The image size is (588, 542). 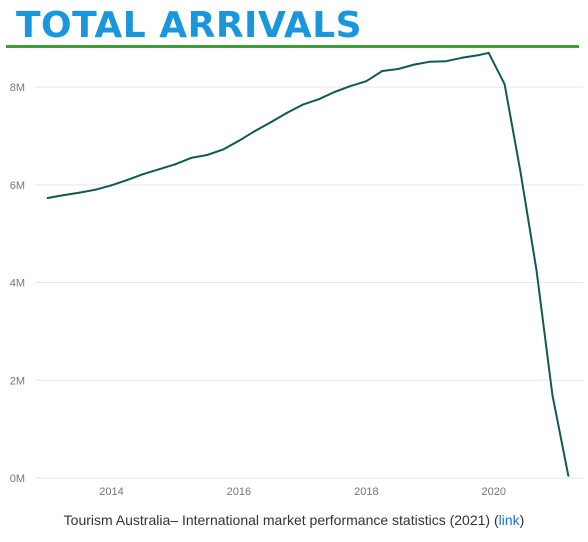 I want to click on y-tick-label: 6M, so click(x=17, y=186).